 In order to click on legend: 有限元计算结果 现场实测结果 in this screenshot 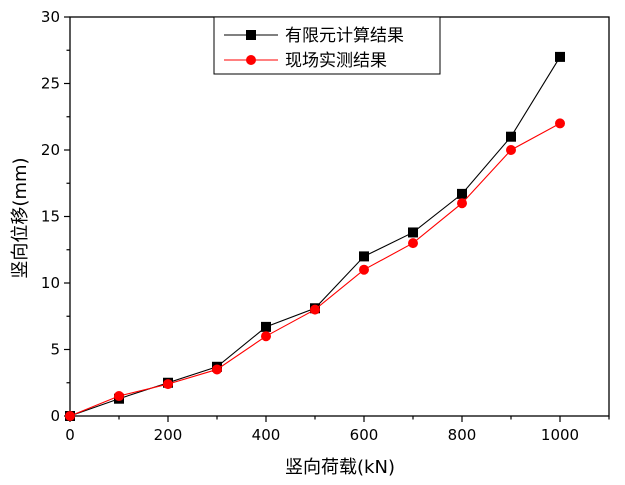, I will do `click(327, 45)`.